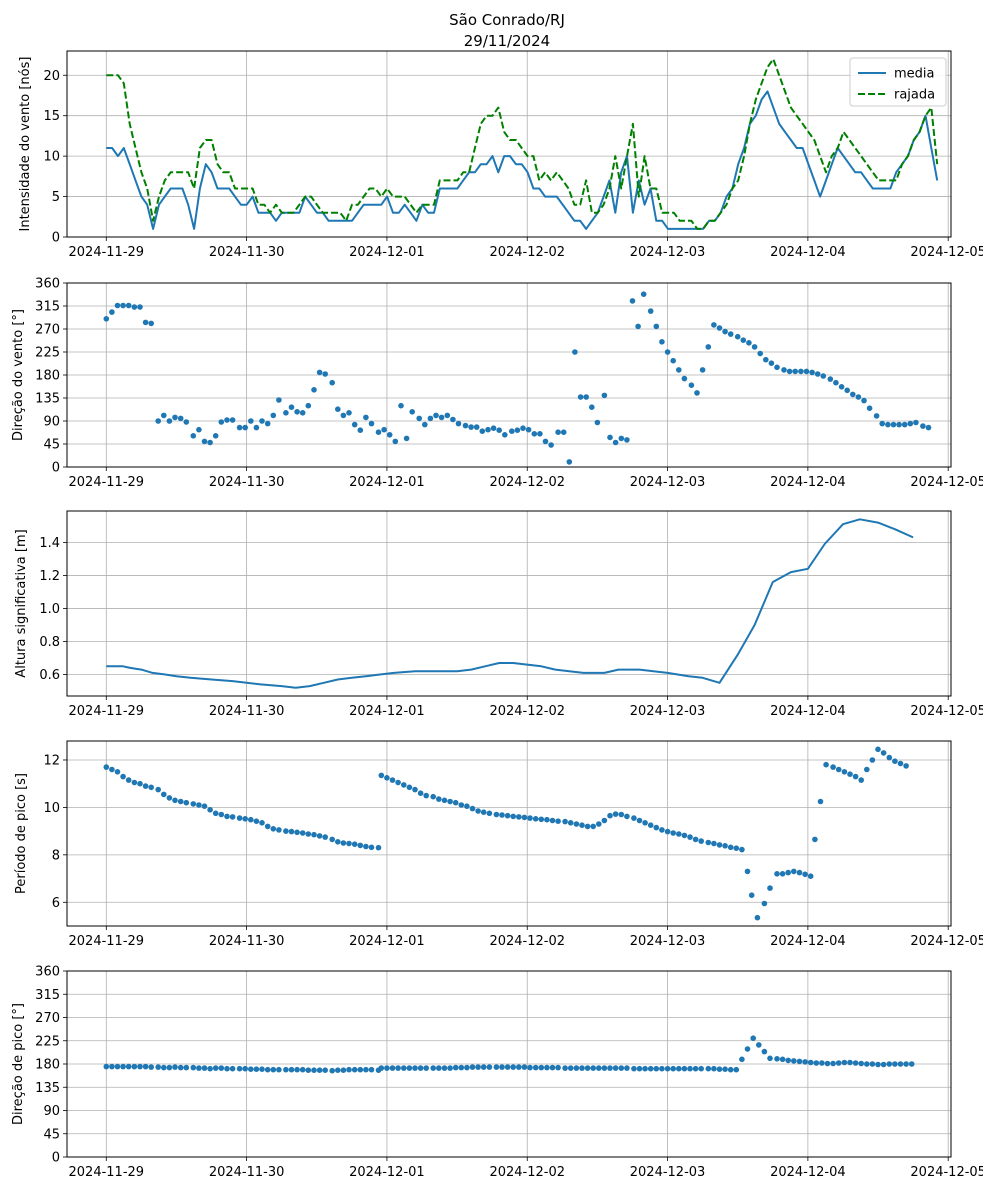  Describe the element at coordinates (51, 422) in the screenshot. I see `y-tick-label: 90` at that location.